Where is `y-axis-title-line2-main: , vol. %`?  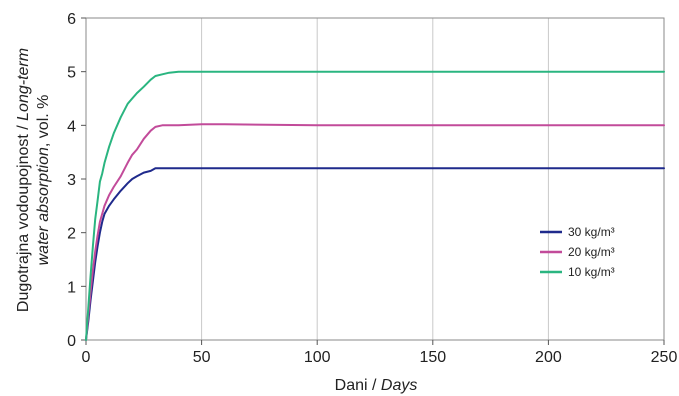
y-axis-title-line2-main: , vol. % is located at coordinates (43, 121).